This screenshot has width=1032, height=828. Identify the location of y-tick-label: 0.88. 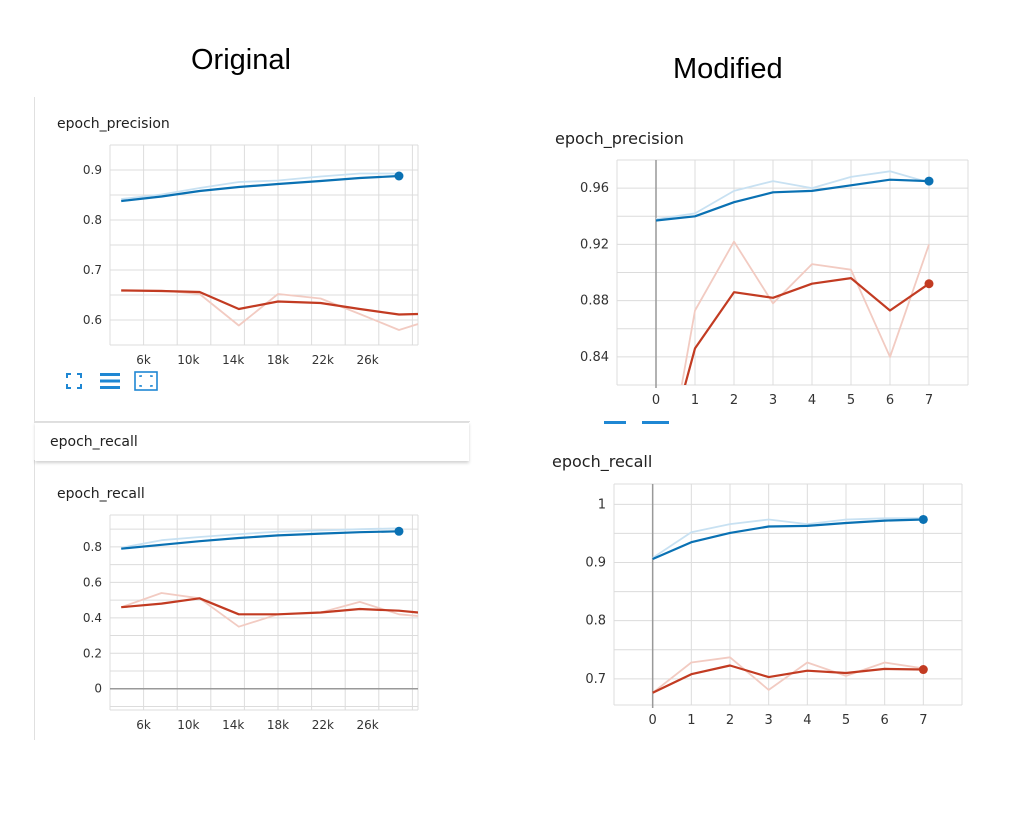
(594, 301).